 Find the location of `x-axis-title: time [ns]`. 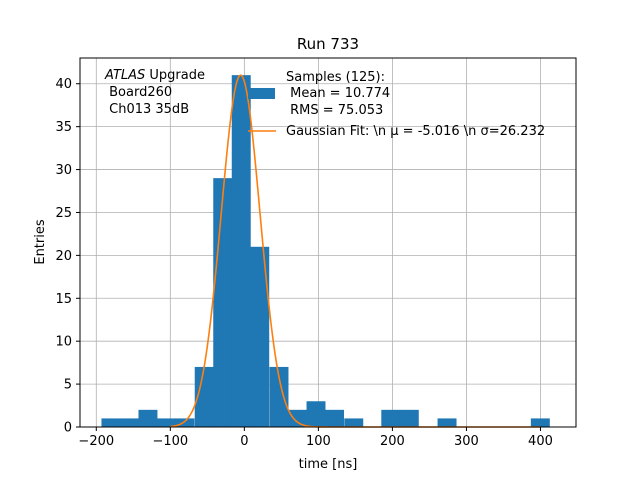

x-axis-title: time [ns] is located at coordinates (328, 464).